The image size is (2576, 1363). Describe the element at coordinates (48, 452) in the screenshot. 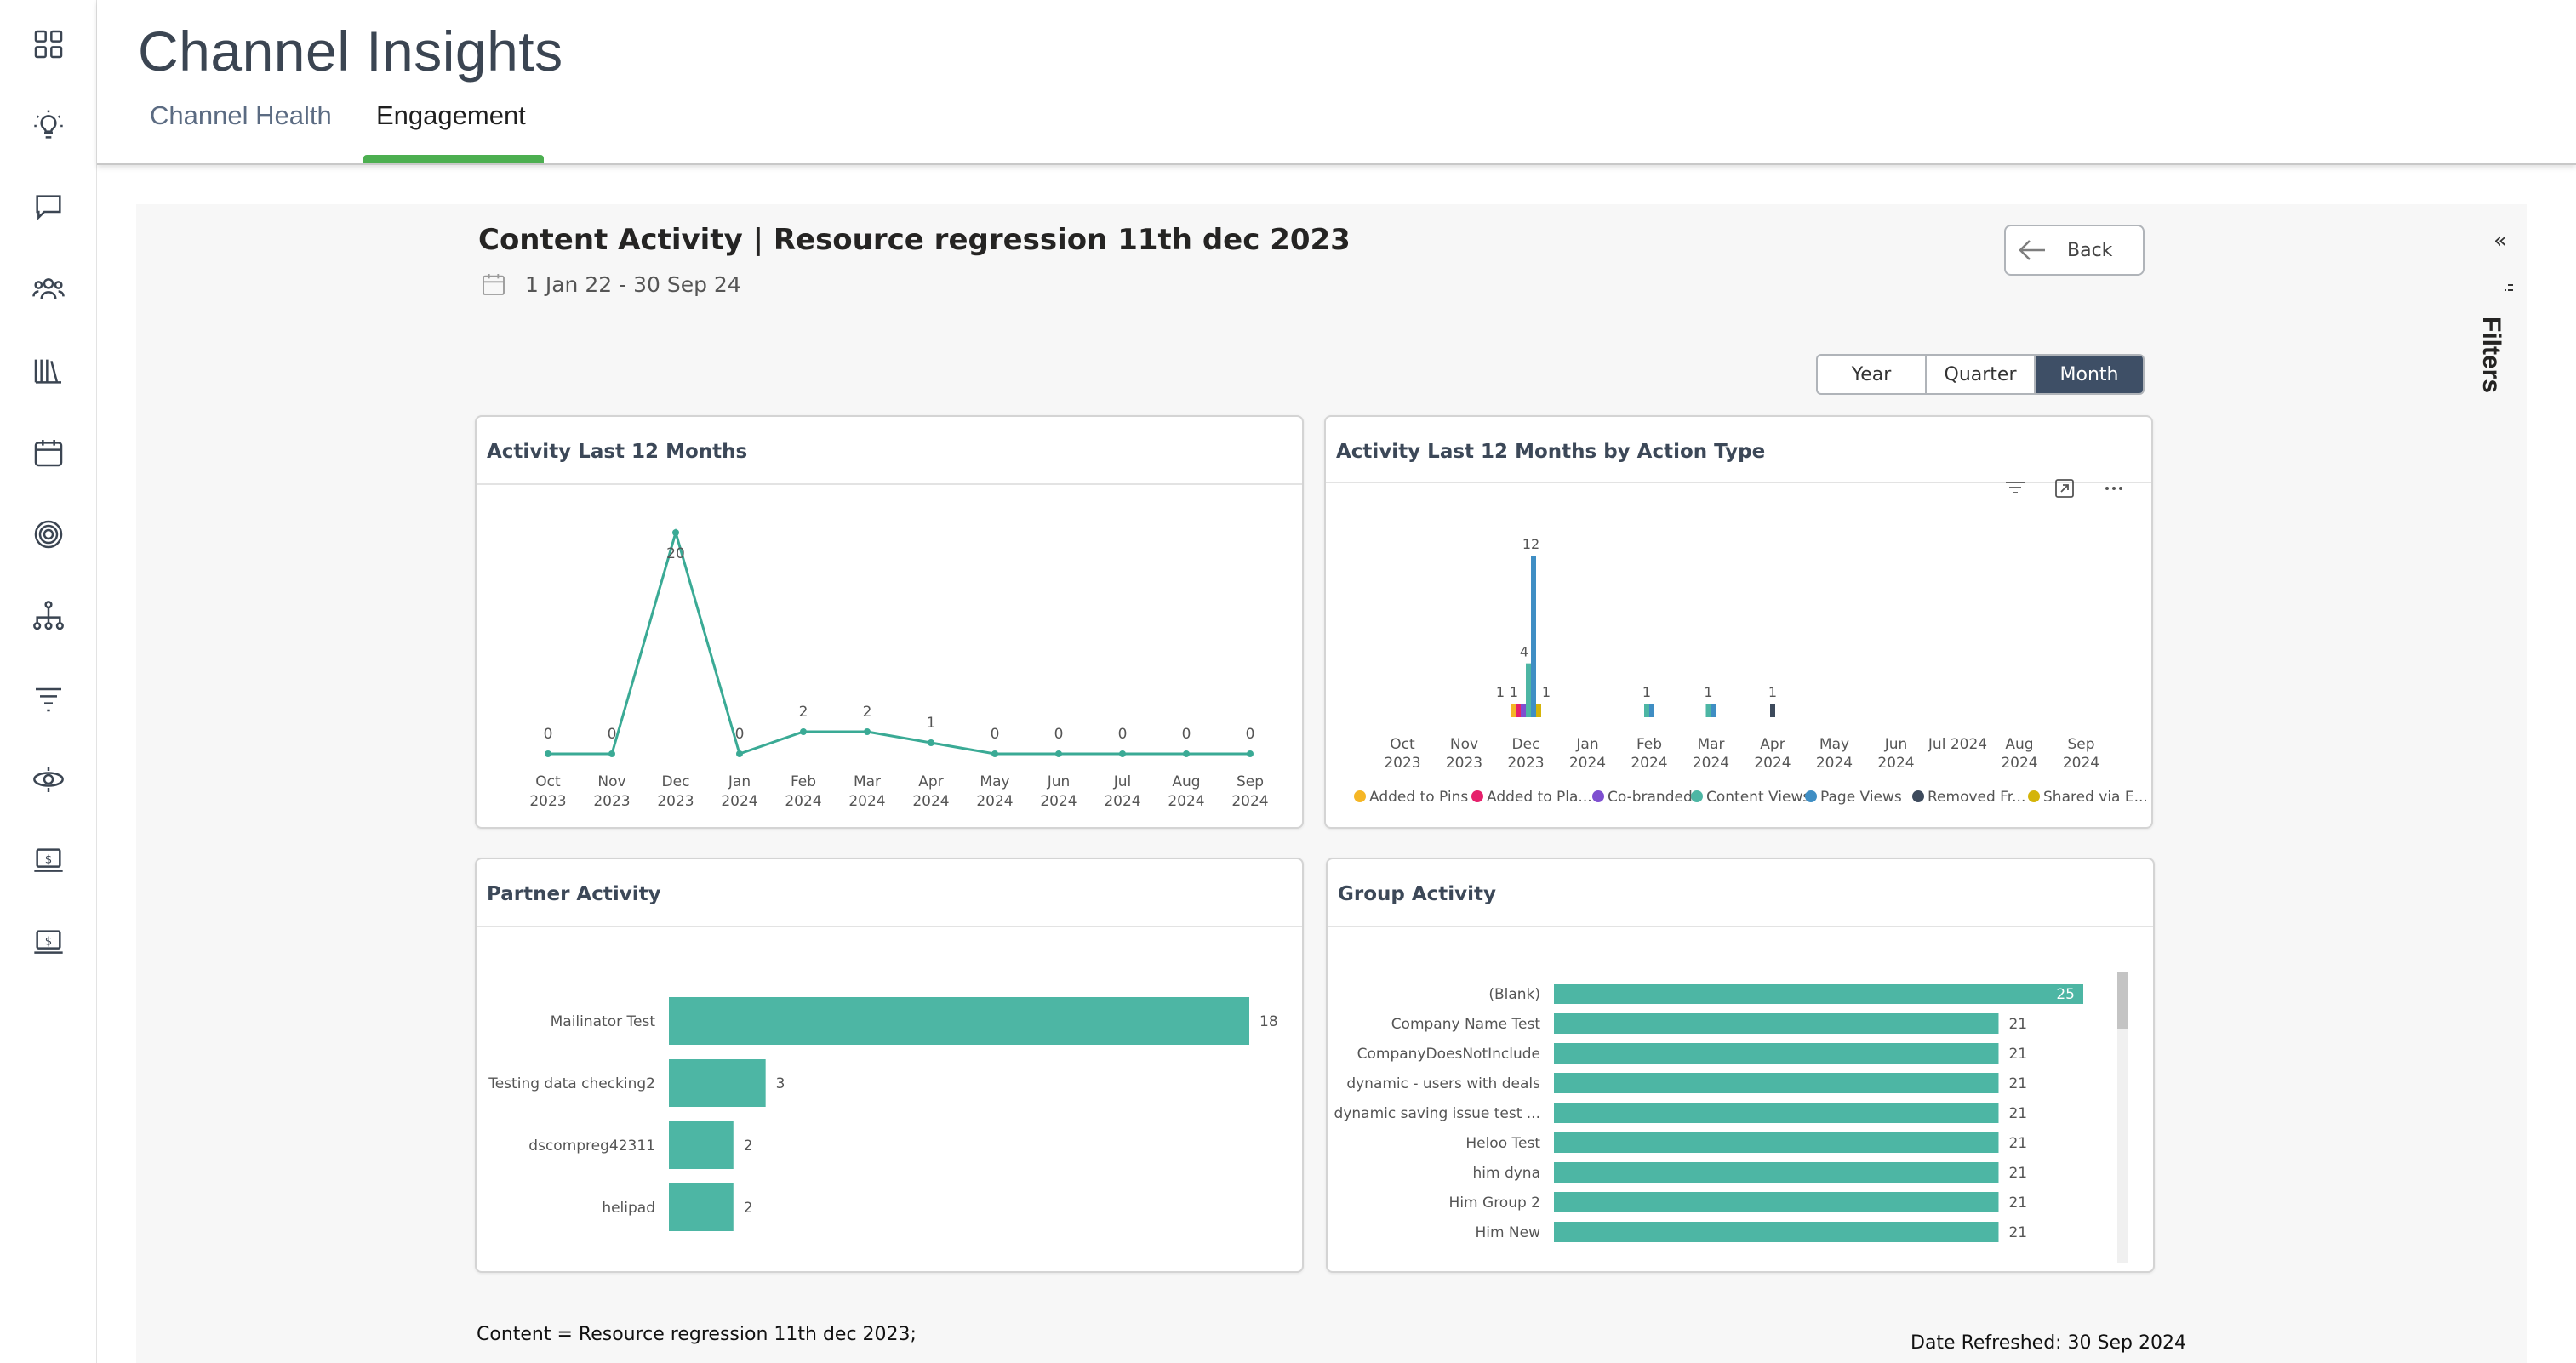

I see `calendar-icon` at that location.